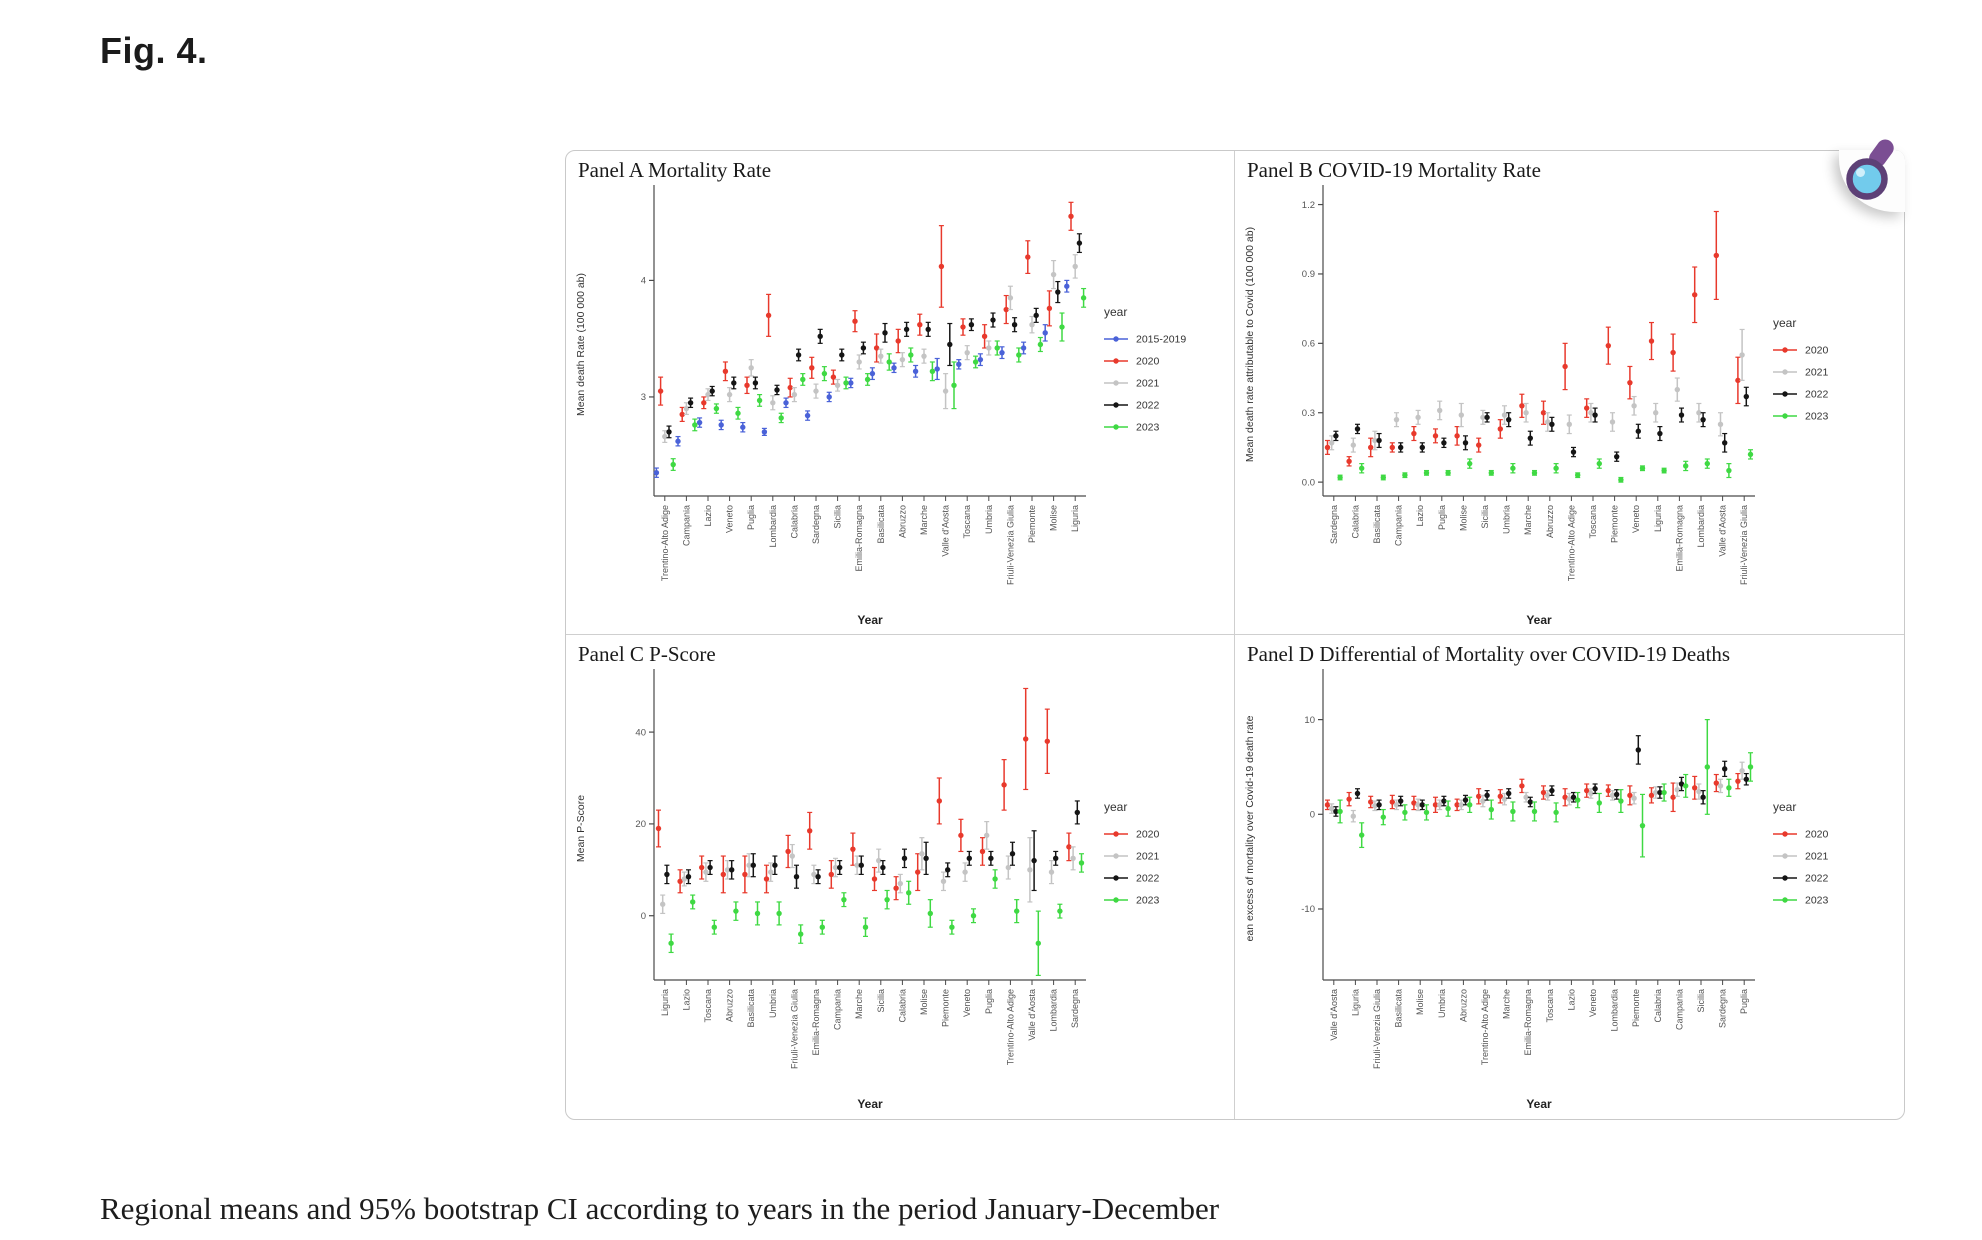 The image size is (1982, 1240). I want to click on y-tick-label: 10, so click(1309, 720).